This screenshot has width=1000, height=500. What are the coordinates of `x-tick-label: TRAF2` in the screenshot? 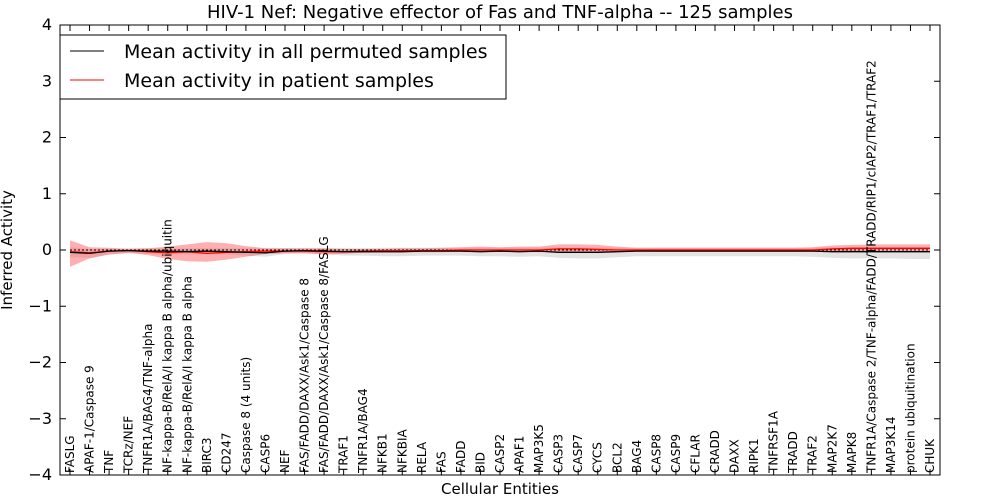 It's located at (813, 454).